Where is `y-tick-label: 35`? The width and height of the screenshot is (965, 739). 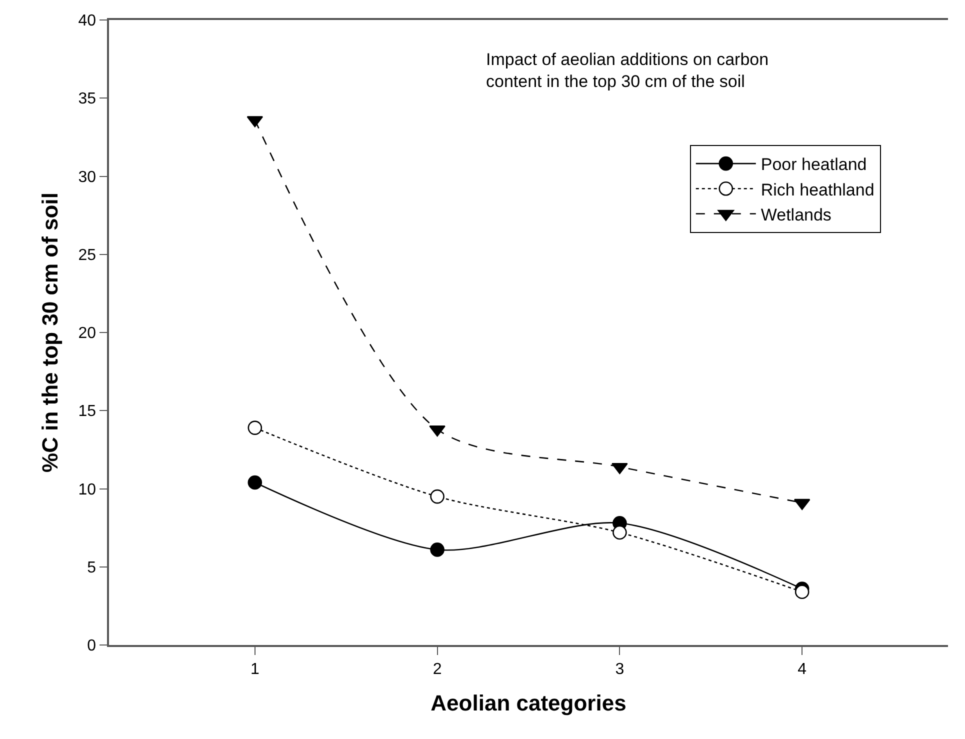
y-tick-label: 35 is located at coordinates (87, 99).